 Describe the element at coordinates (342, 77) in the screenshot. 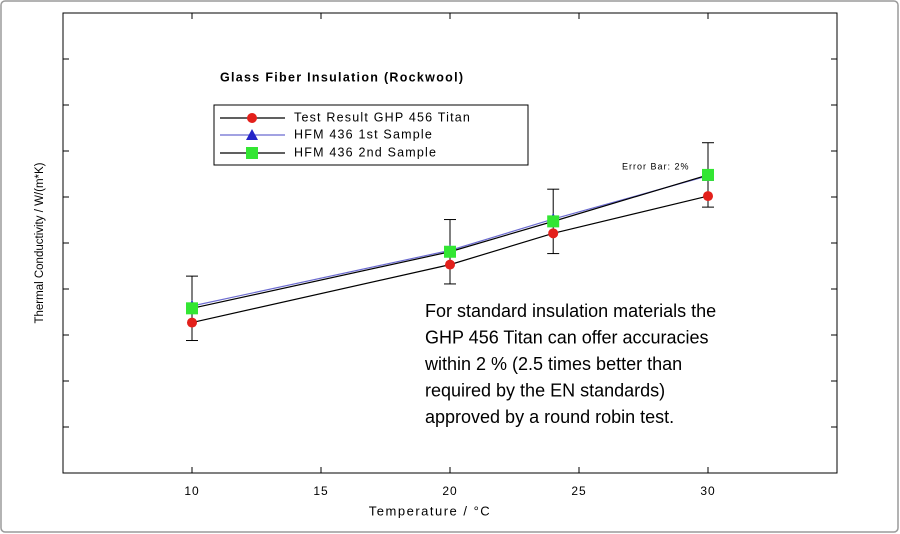

I see `chart-title: Glass Fiber Insulation (Rockwool)` at that location.